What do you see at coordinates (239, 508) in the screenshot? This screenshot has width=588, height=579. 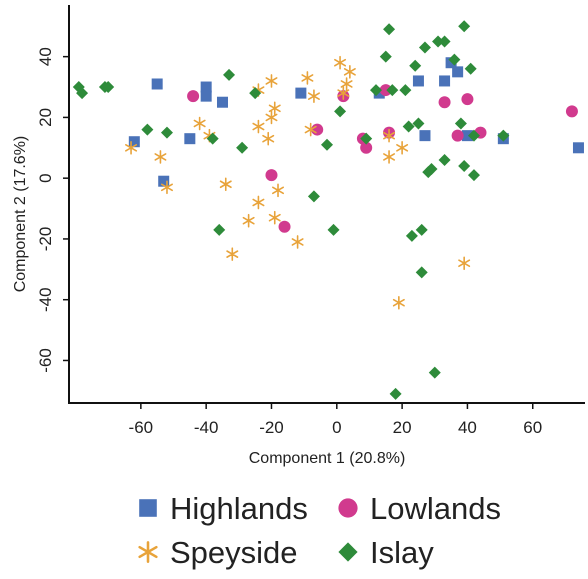 I see `legend-highlands-label: Highlands` at bounding box center [239, 508].